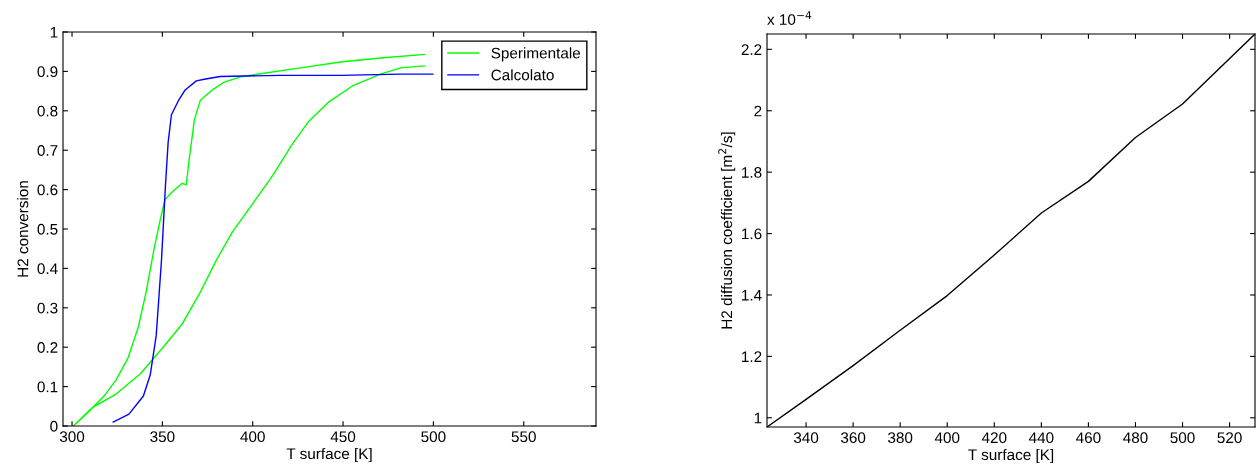 This screenshot has width=1258, height=466. Describe the element at coordinates (752, 356) in the screenshot. I see `y-tick-label: 1.2` at that location.